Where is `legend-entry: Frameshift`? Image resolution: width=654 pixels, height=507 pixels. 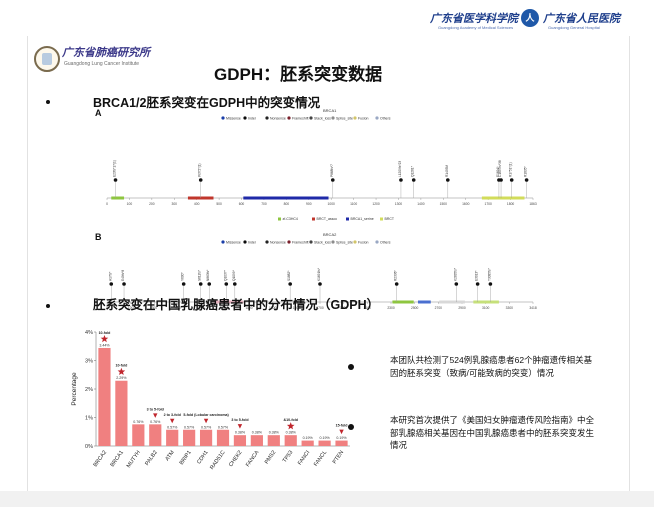 legend-entry: Frameshift is located at coordinates (300, 119).